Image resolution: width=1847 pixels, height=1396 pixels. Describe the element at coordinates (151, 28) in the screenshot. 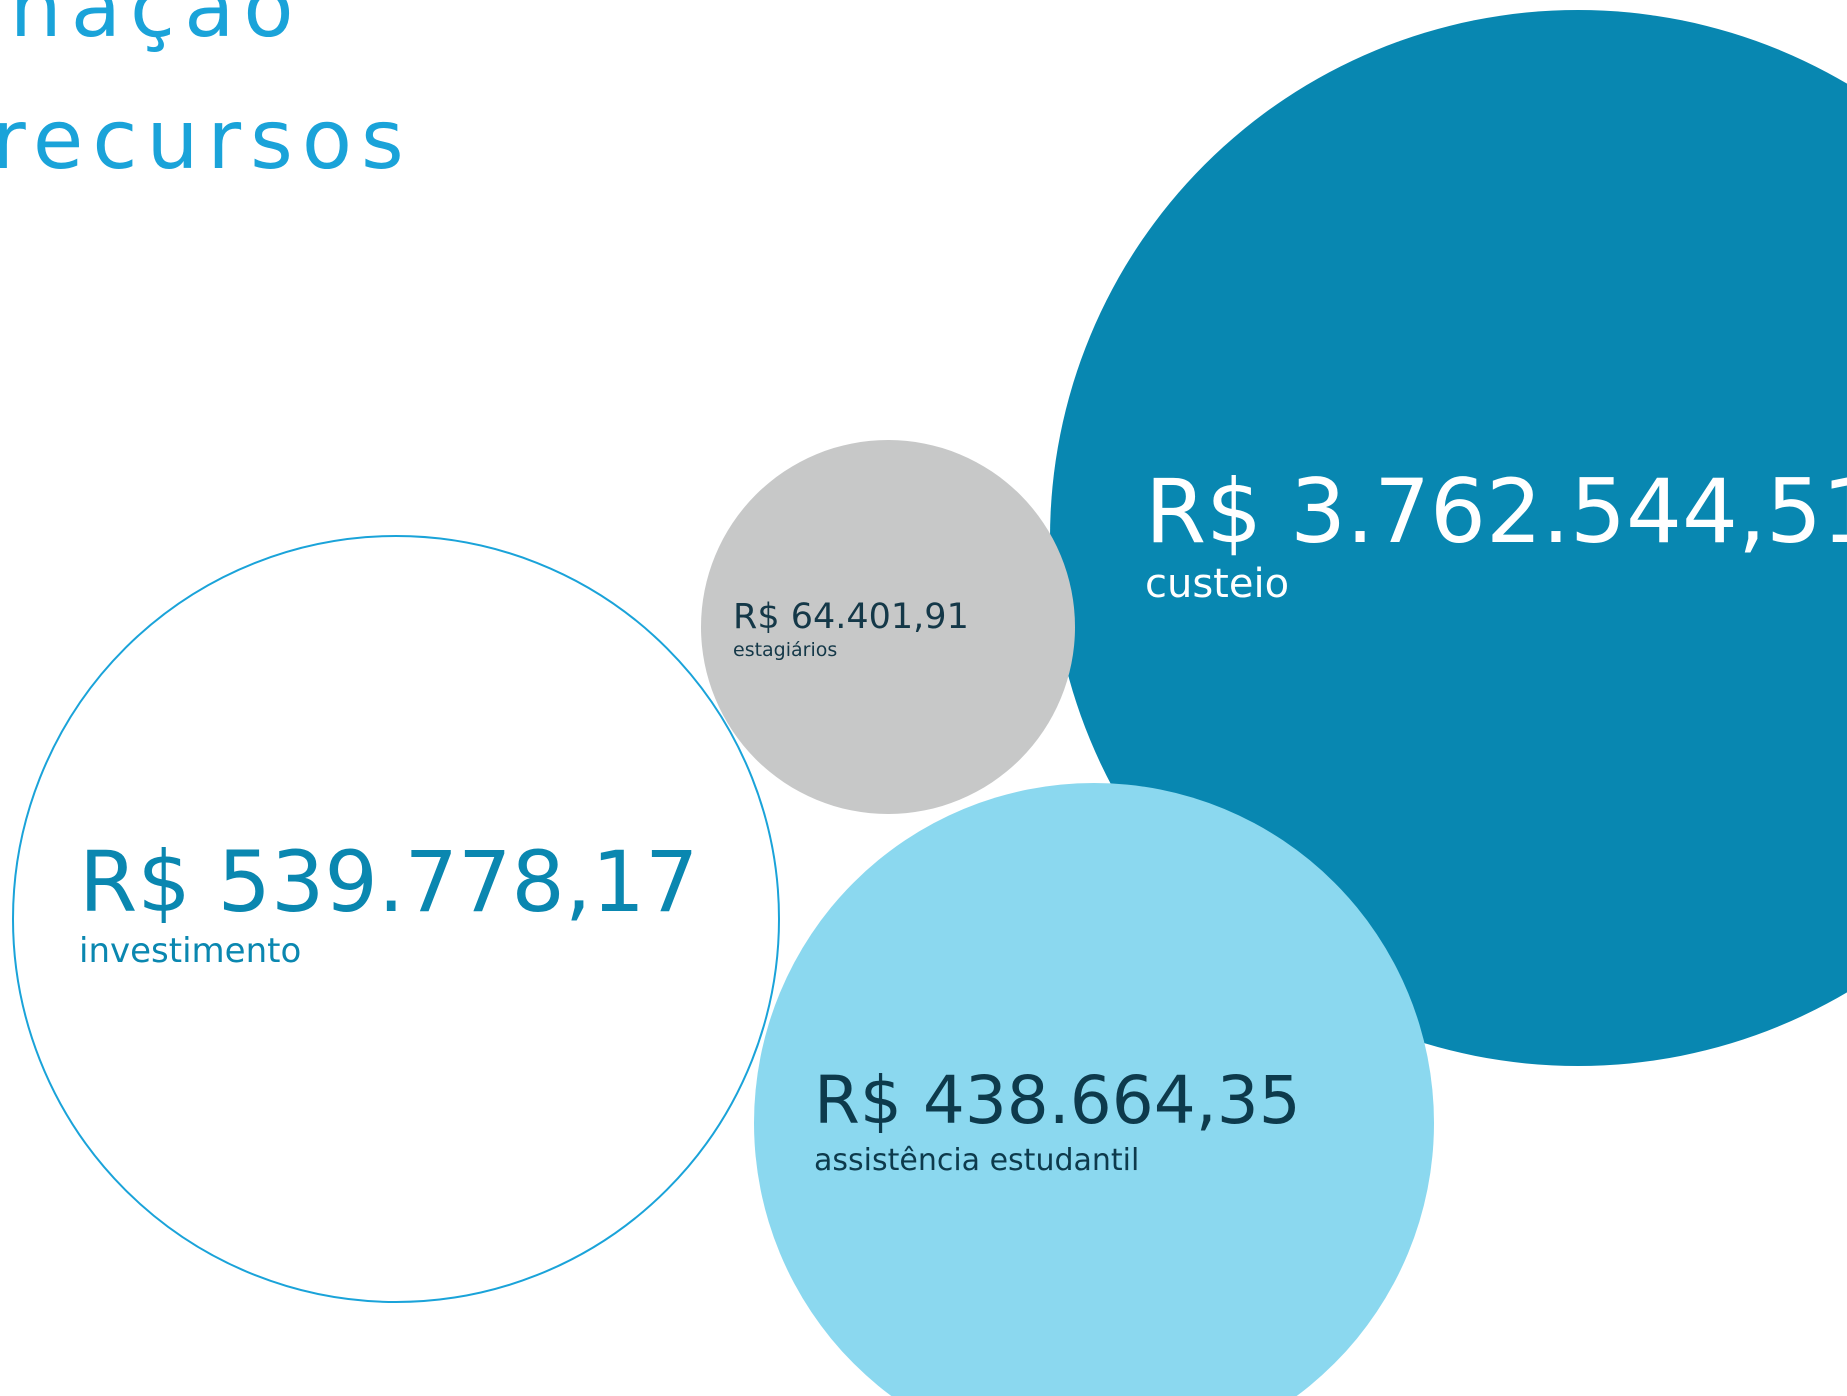

I see `title-line: inação` at that location.